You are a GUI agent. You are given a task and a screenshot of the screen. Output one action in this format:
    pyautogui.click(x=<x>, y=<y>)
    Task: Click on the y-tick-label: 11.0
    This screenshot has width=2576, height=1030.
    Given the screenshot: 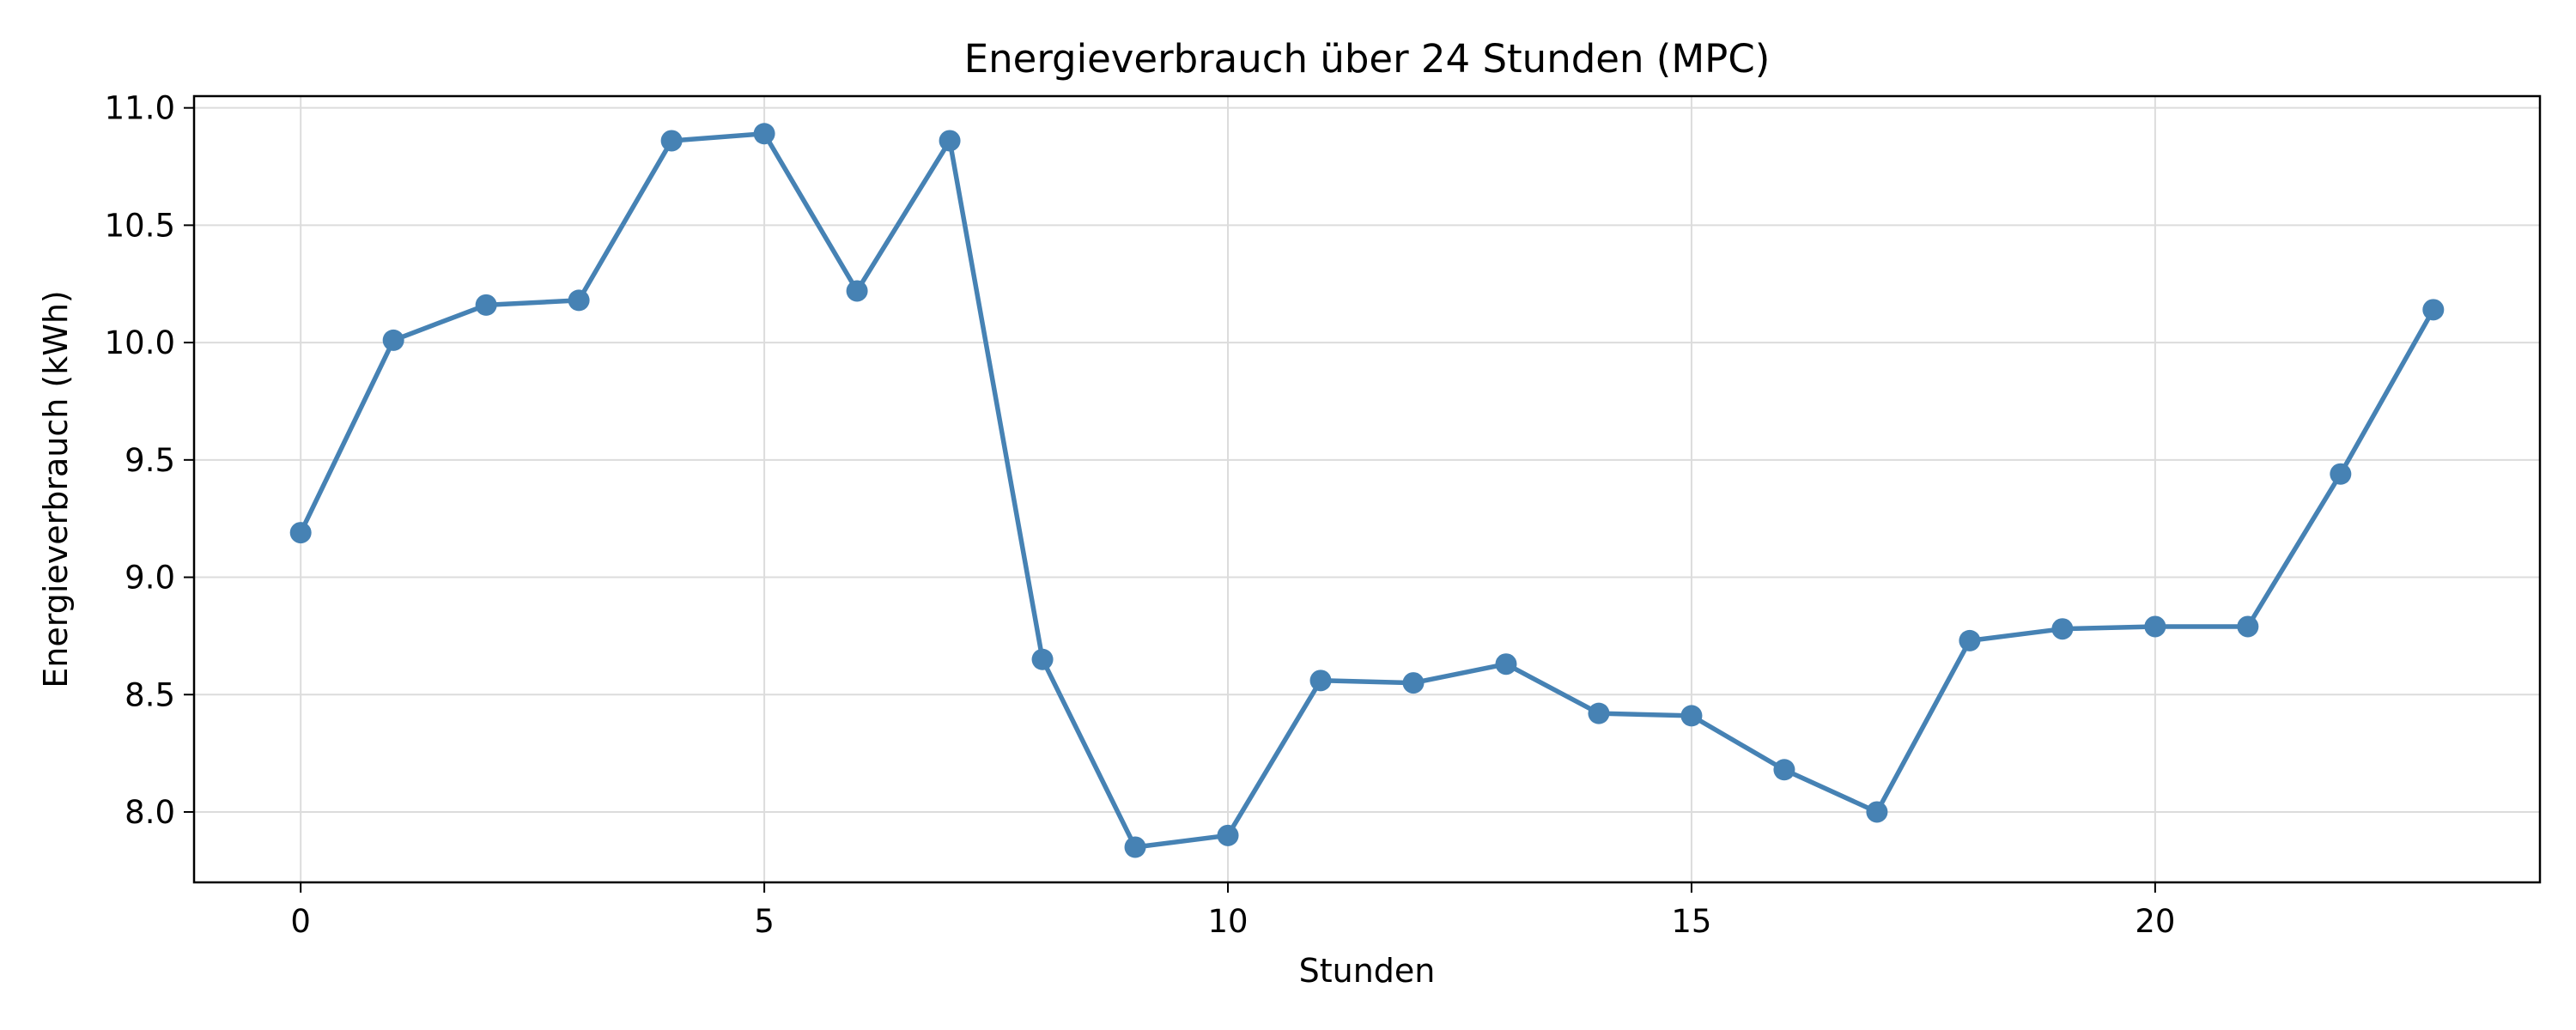 What is the action you would take?
    pyautogui.click(x=140, y=108)
    